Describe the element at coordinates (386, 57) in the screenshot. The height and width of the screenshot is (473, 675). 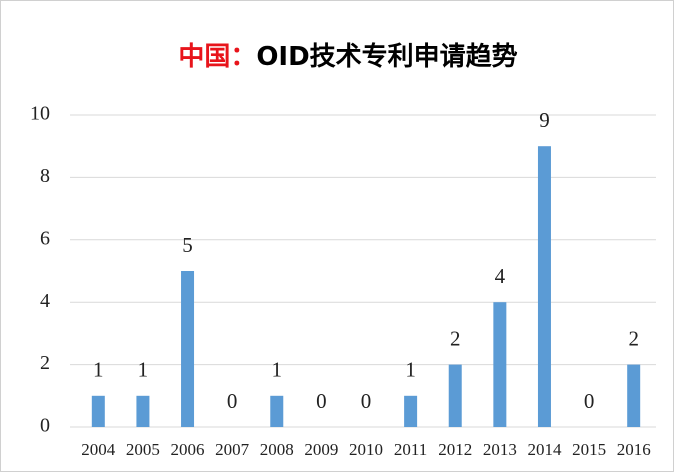
I see `title-part: OID技术专利申请趋势` at that location.